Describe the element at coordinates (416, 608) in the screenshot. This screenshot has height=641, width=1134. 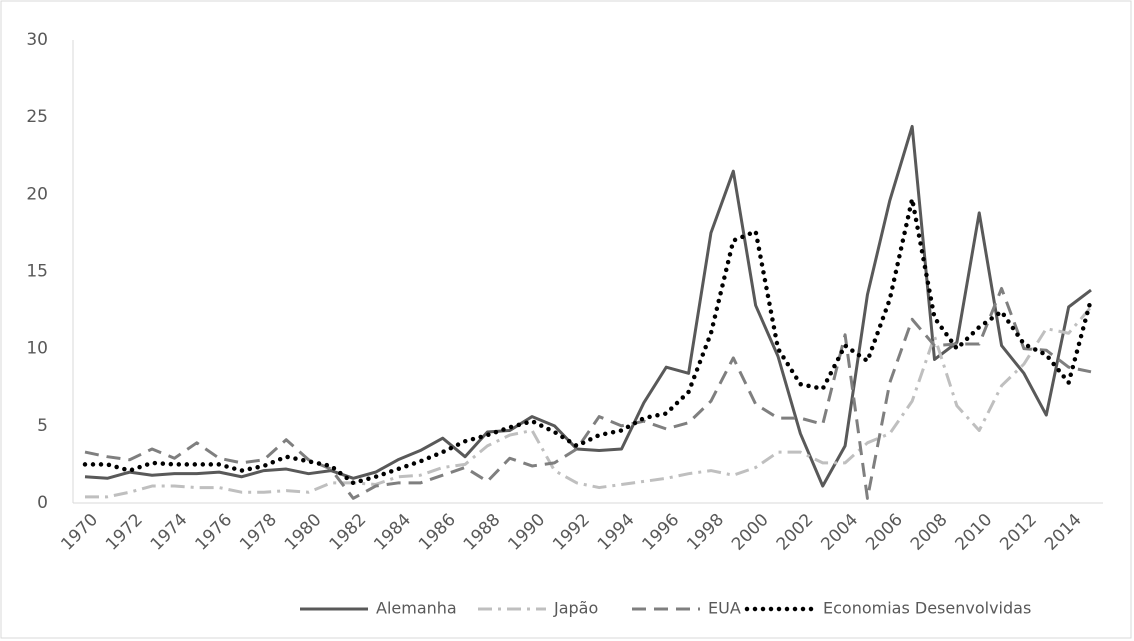
I see `legend-label: Alemanha` at that location.